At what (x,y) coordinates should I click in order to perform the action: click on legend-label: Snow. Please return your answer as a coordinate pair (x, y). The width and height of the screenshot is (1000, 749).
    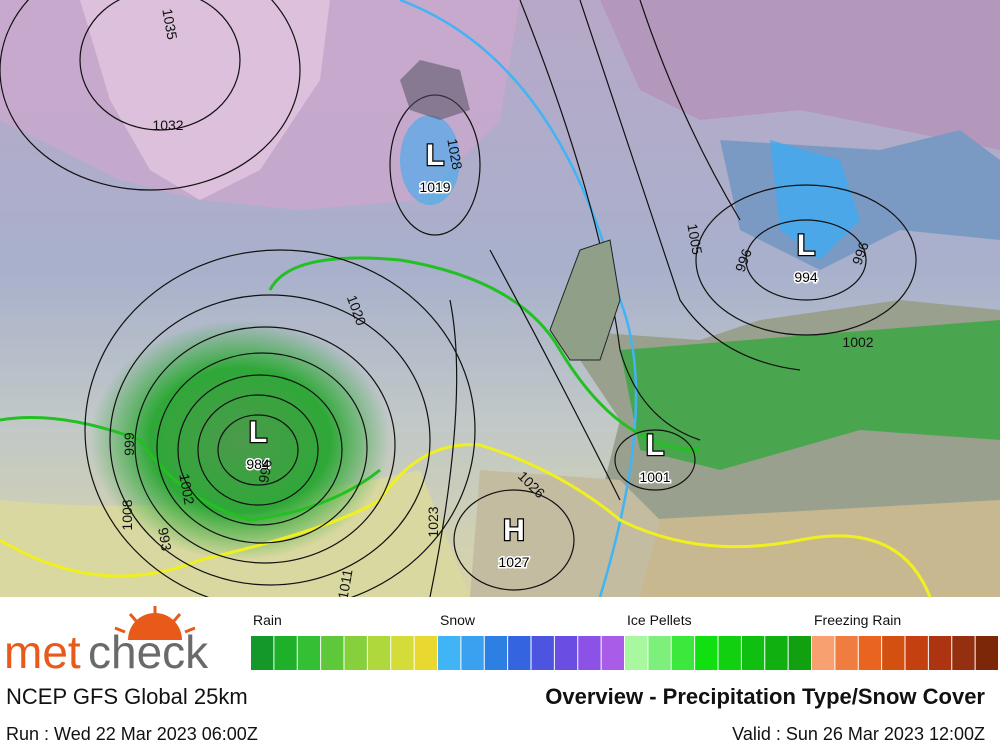
    Looking at the image, I should click on (458, 620).